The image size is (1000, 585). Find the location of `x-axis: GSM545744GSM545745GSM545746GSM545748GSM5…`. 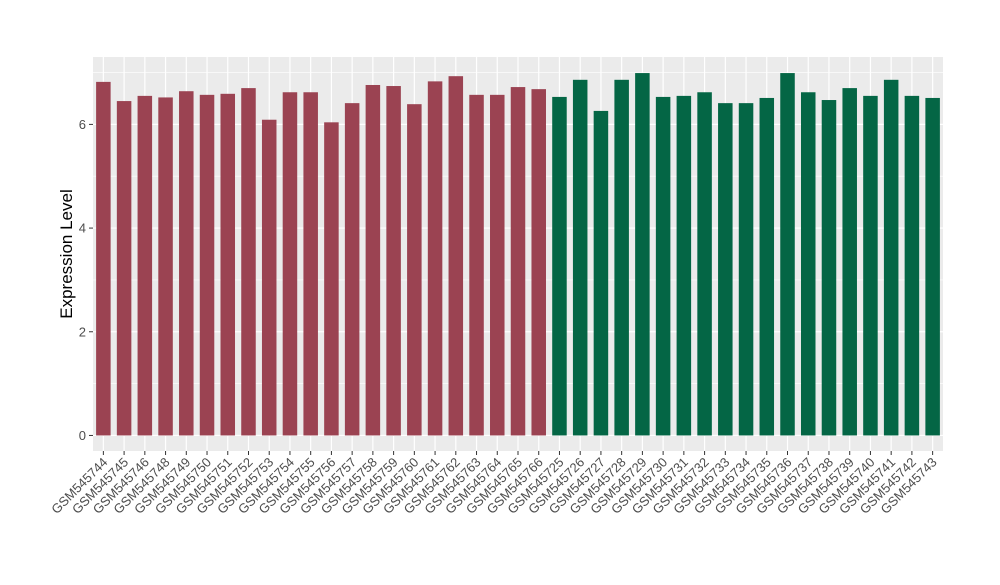

x-axis: GSM545744GSM545745GSM545746GSM545748GSM5… is located at coordinates (494, 484).